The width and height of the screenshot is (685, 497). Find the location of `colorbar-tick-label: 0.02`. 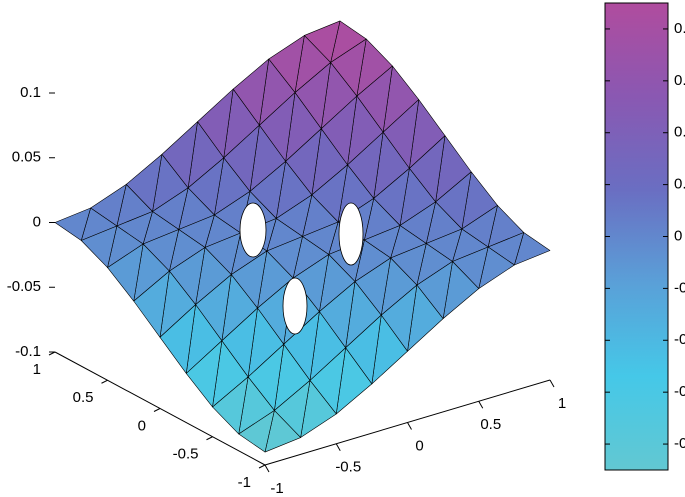

colorbar-tick-label: 0.02 is located at coordinates (679, 184).